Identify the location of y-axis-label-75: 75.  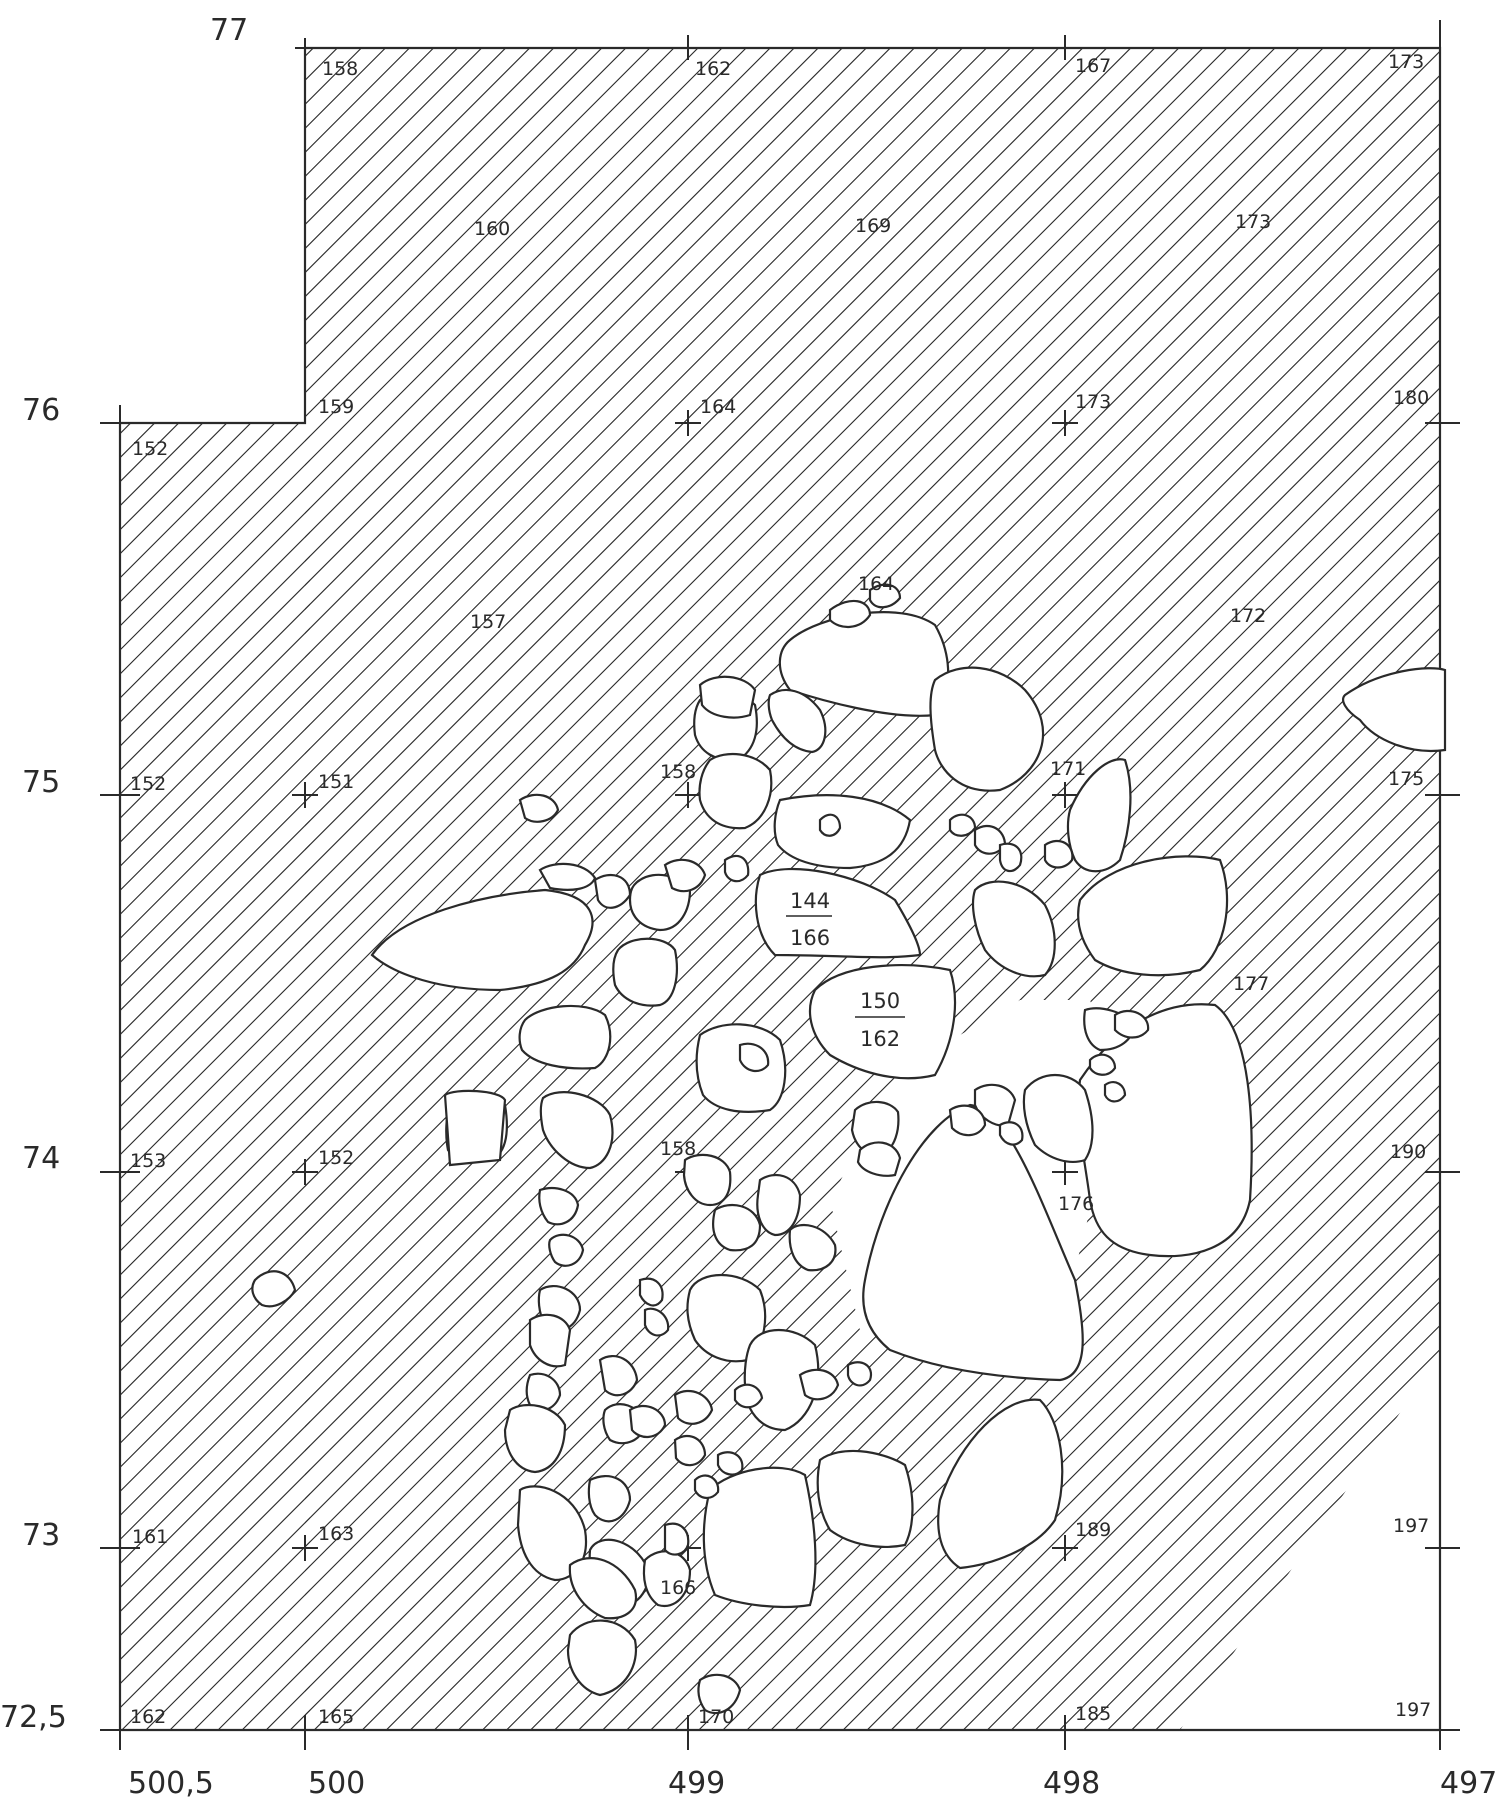
(41, 782).